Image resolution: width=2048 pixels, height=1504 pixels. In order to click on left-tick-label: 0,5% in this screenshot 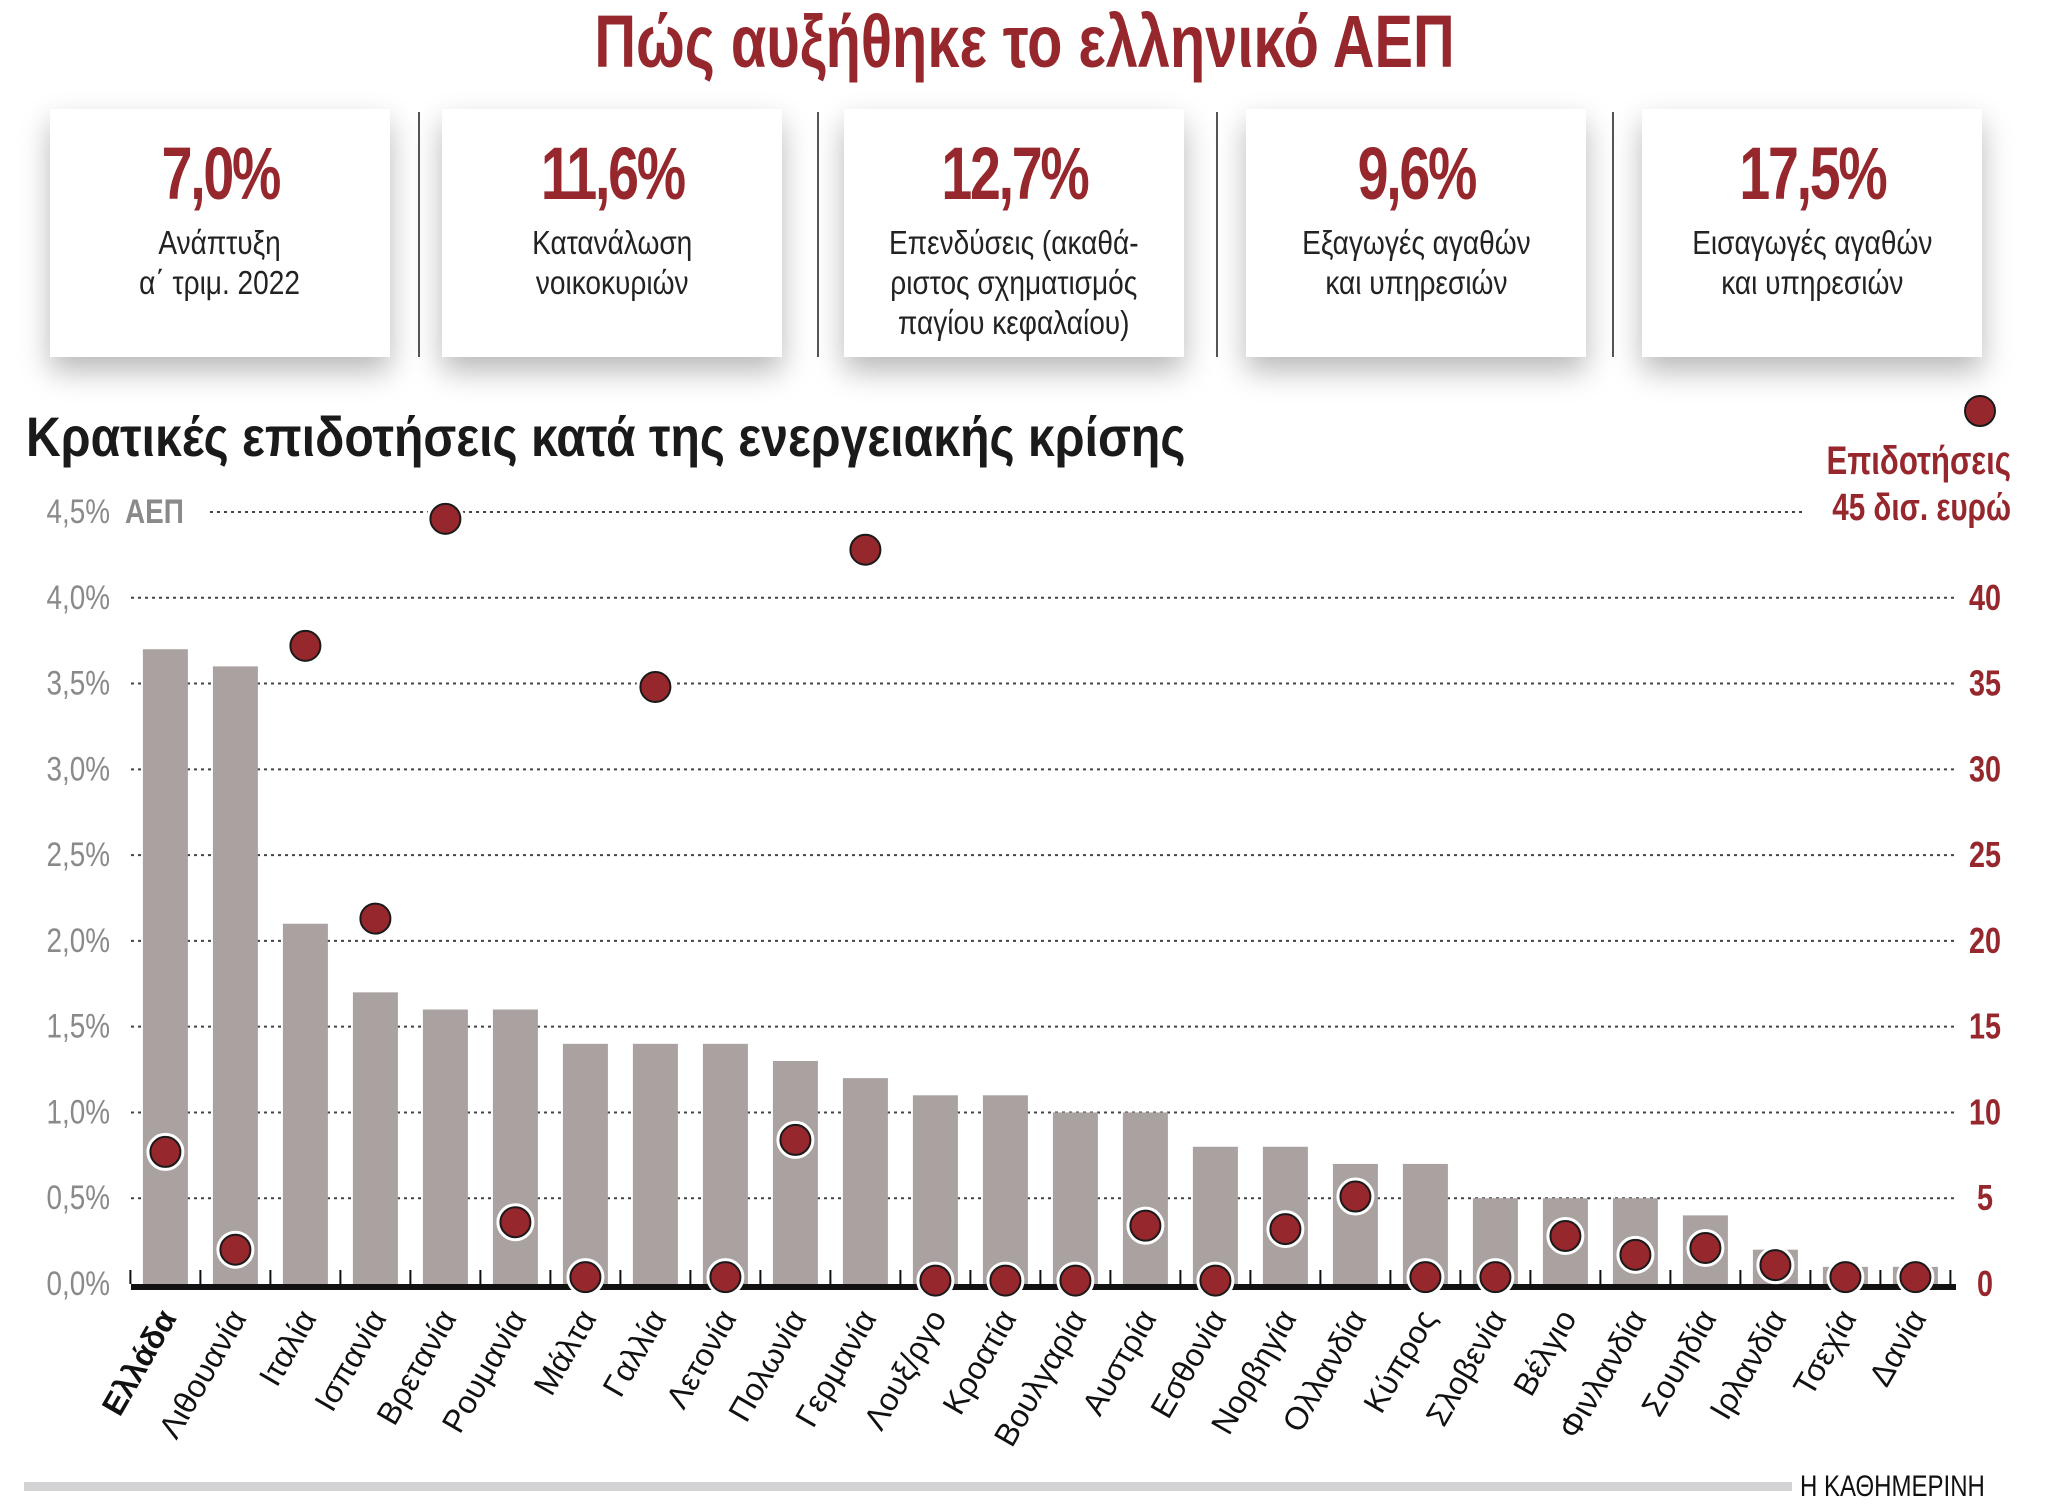, I will do `click(78, 1198)`.